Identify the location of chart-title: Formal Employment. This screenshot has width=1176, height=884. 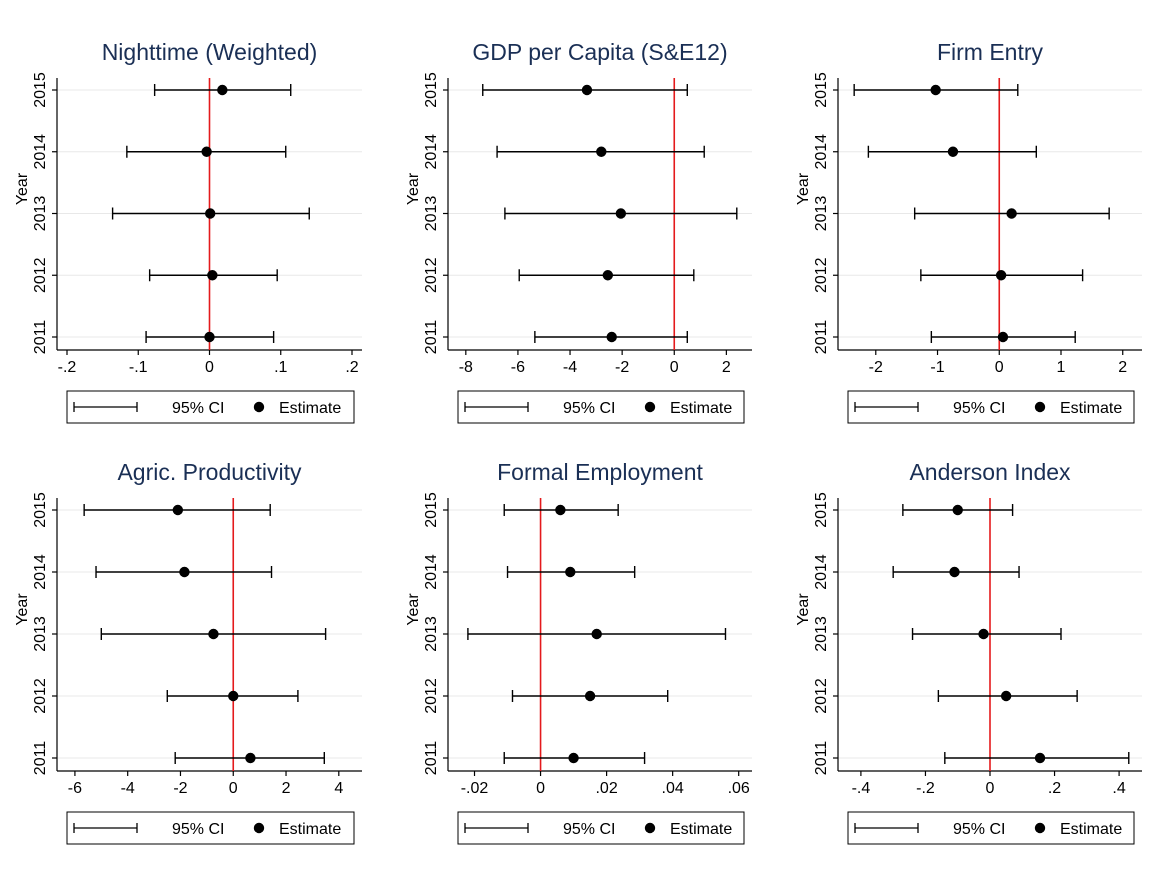
(600, 472).